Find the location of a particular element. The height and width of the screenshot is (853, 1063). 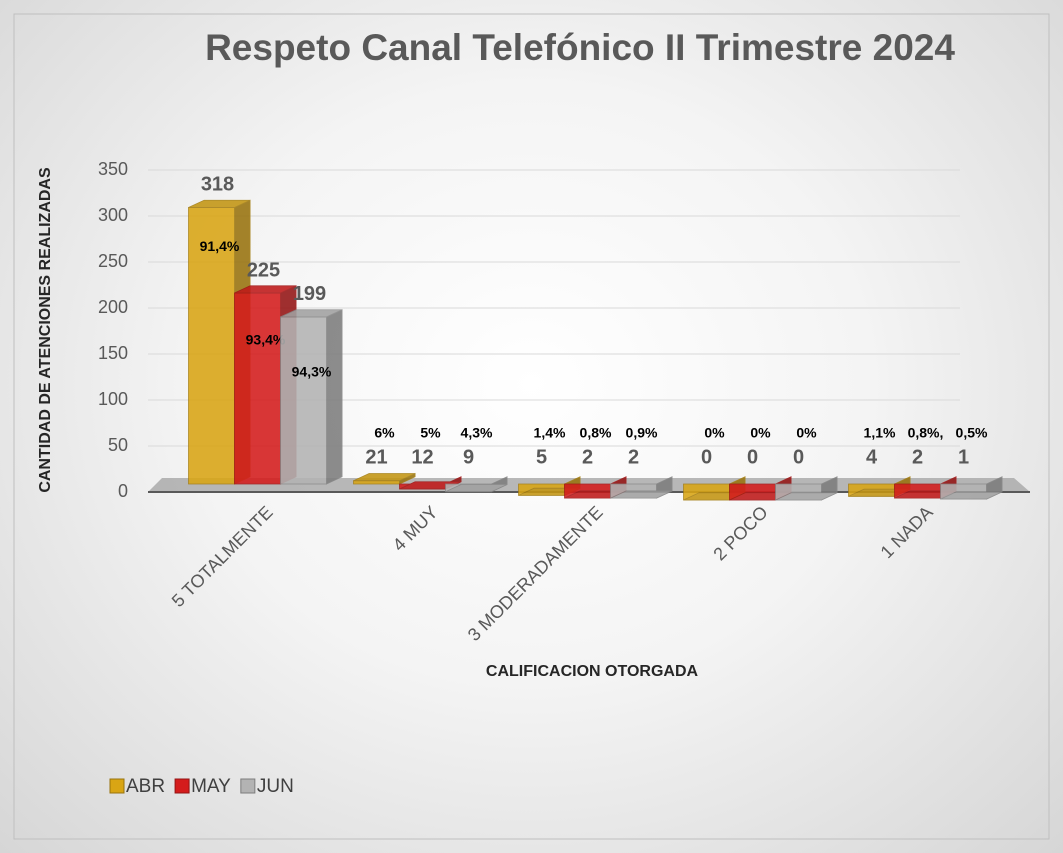

x-tick-label: 4 MUY is located at coordinates (415, 528).